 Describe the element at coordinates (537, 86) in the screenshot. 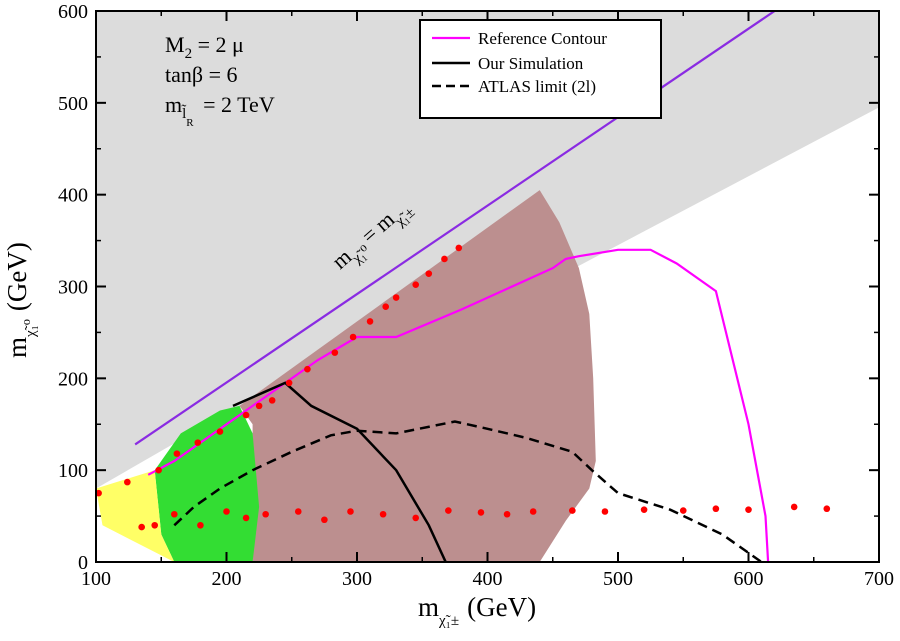

I see `legend-label-atlas: ATLAS limit (2l)` at that location.